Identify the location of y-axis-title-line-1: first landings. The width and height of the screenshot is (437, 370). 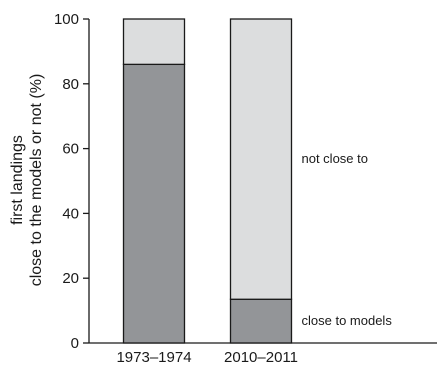
(17, 180).